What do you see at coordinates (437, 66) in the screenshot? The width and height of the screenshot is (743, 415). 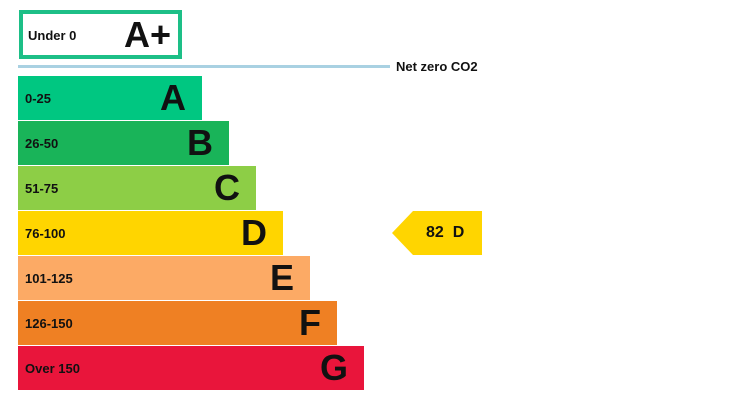 I see `net-zero-label: Net zero CO2` at bounding box center [437, 66].